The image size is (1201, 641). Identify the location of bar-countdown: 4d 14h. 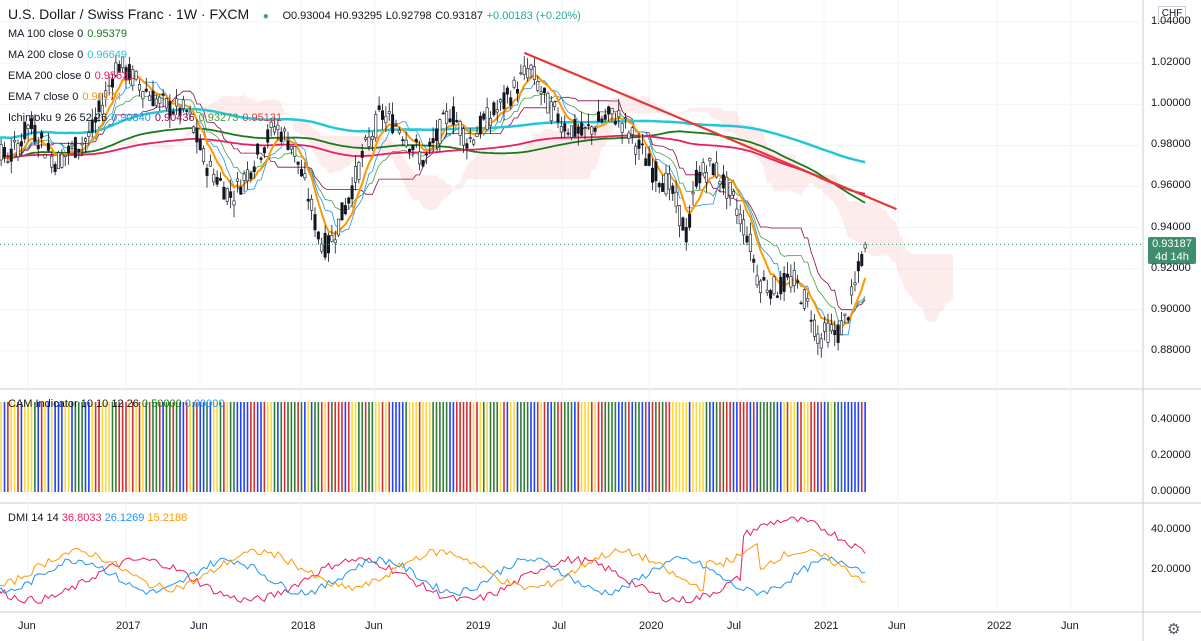
(1172, 257).